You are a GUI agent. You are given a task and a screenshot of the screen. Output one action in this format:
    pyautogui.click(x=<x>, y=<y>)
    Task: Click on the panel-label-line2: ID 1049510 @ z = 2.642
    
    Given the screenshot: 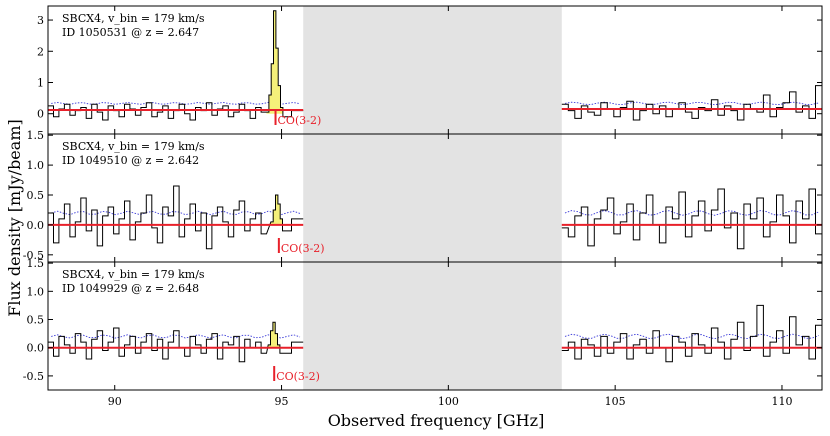 What is the action you would take?
    pyautogui.click(x=130, y=160)
    